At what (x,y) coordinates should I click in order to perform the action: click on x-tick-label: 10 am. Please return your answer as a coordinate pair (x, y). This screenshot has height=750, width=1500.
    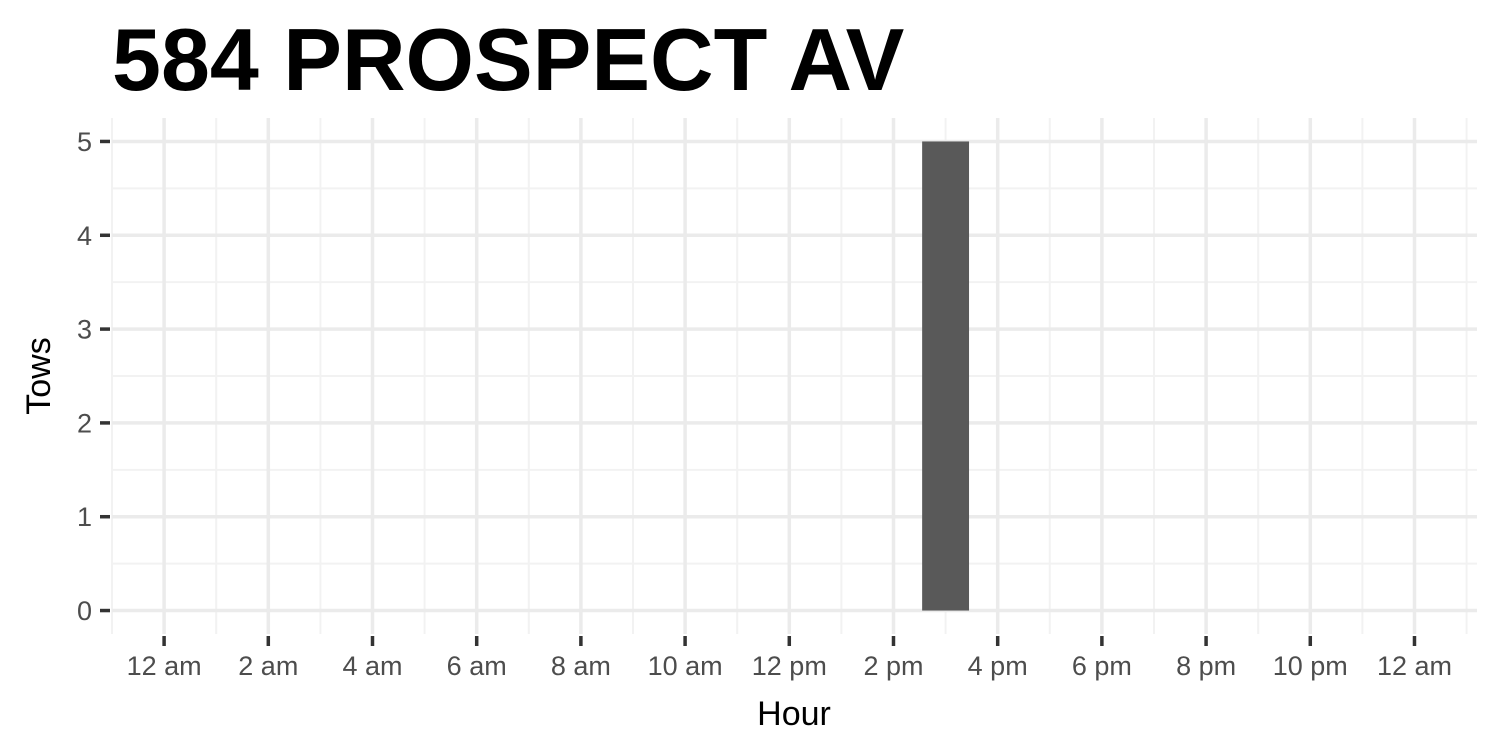
    Looking at the image, I should click on (685, 666).